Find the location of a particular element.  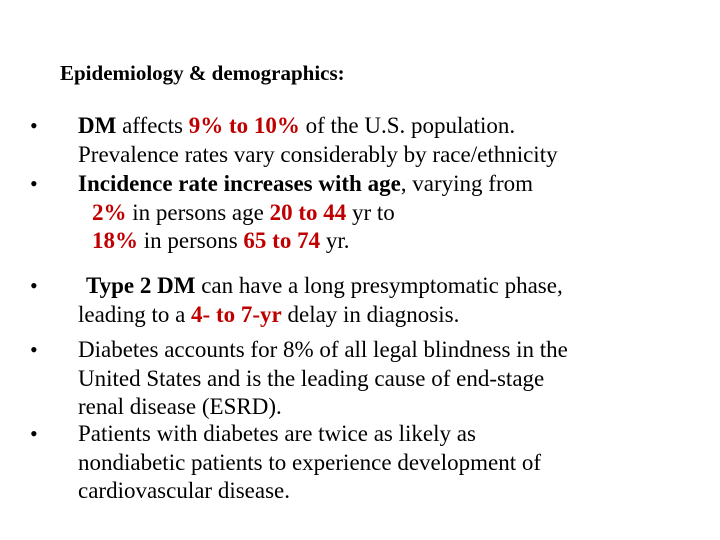

highlight-age-range: 65 to 74 is located at coordinates (282, 240).